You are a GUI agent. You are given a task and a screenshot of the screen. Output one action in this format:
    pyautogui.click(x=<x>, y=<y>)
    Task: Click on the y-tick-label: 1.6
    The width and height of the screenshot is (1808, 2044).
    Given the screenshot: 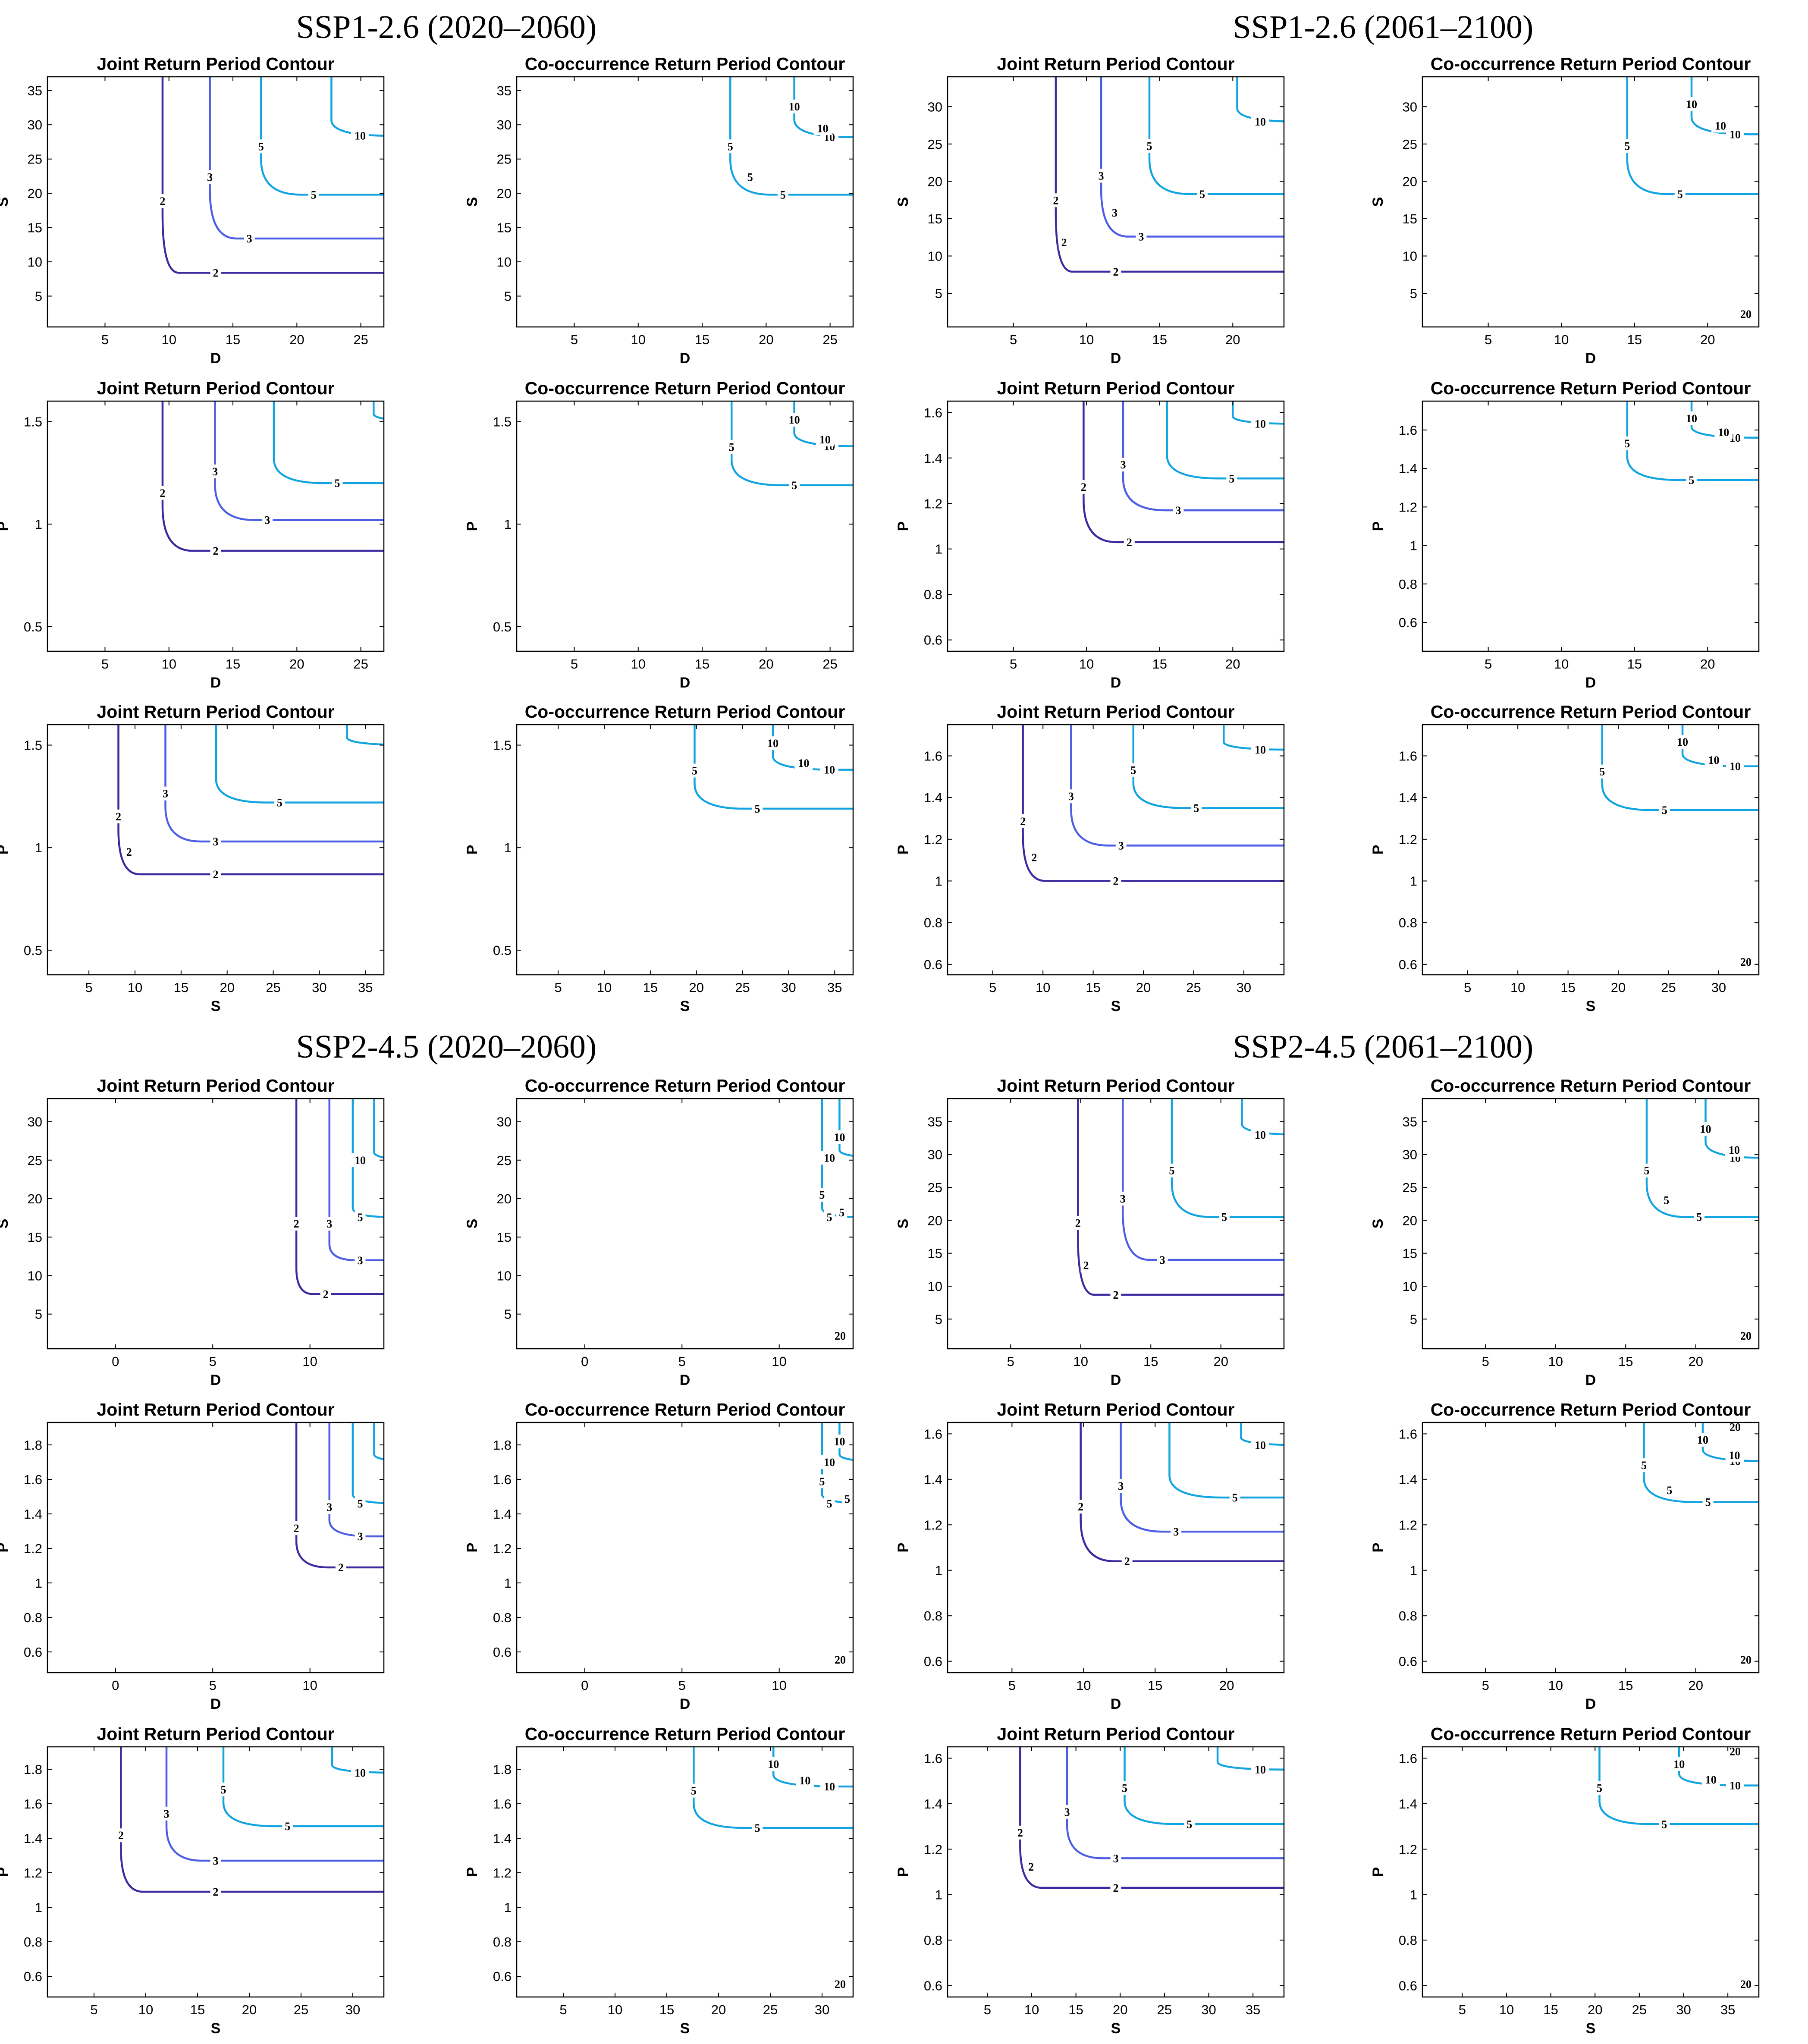 What is the action you would take?
    pyautogui.click(x=933, y=1433)
    